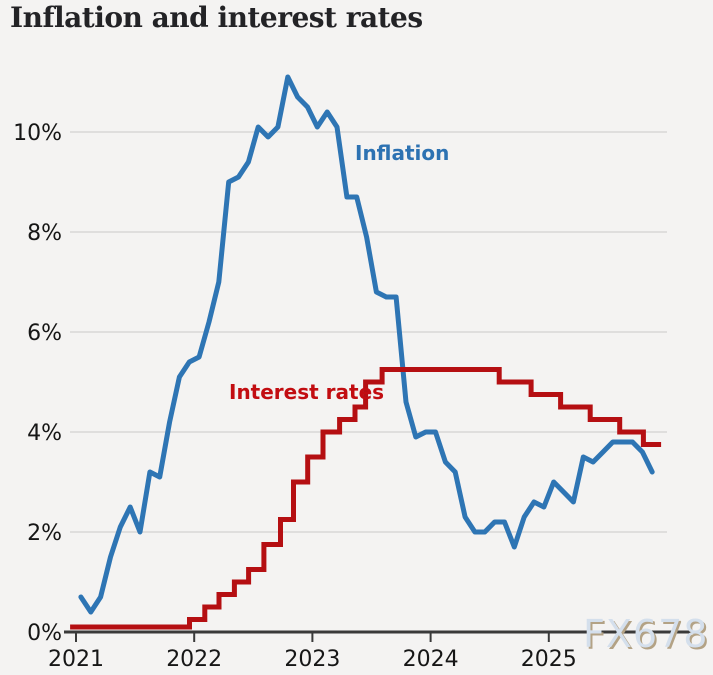  I want to click on y-tick-label: 4%, so click(44, 433).